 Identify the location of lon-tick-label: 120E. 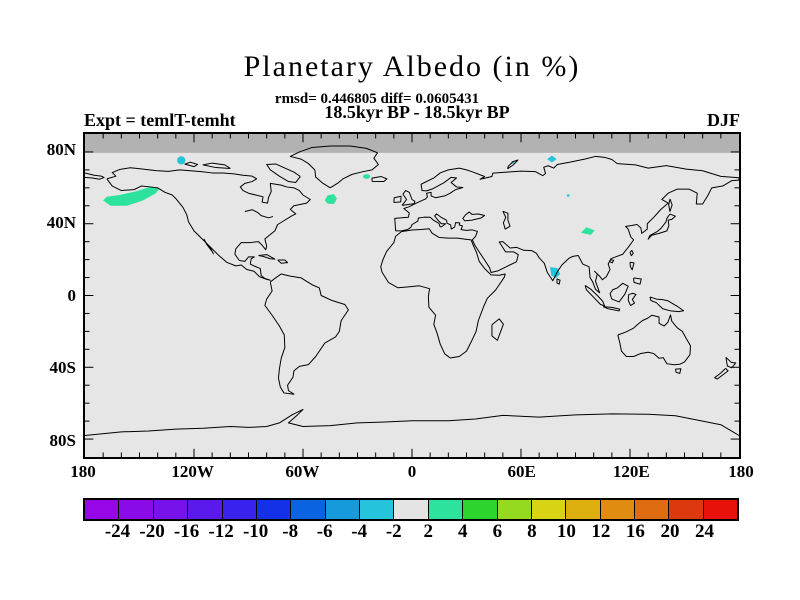
(631, 471).